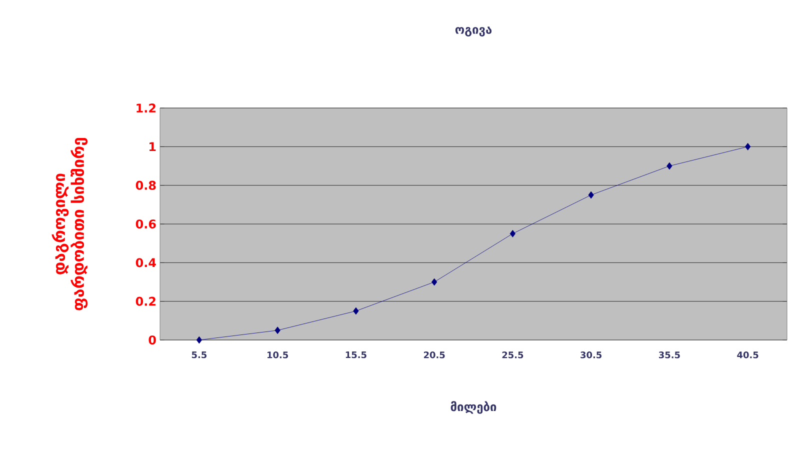  Describe the element at coordinates (146, 108) in the screenshot. I see `y-tick-label: 1.2` at that location.